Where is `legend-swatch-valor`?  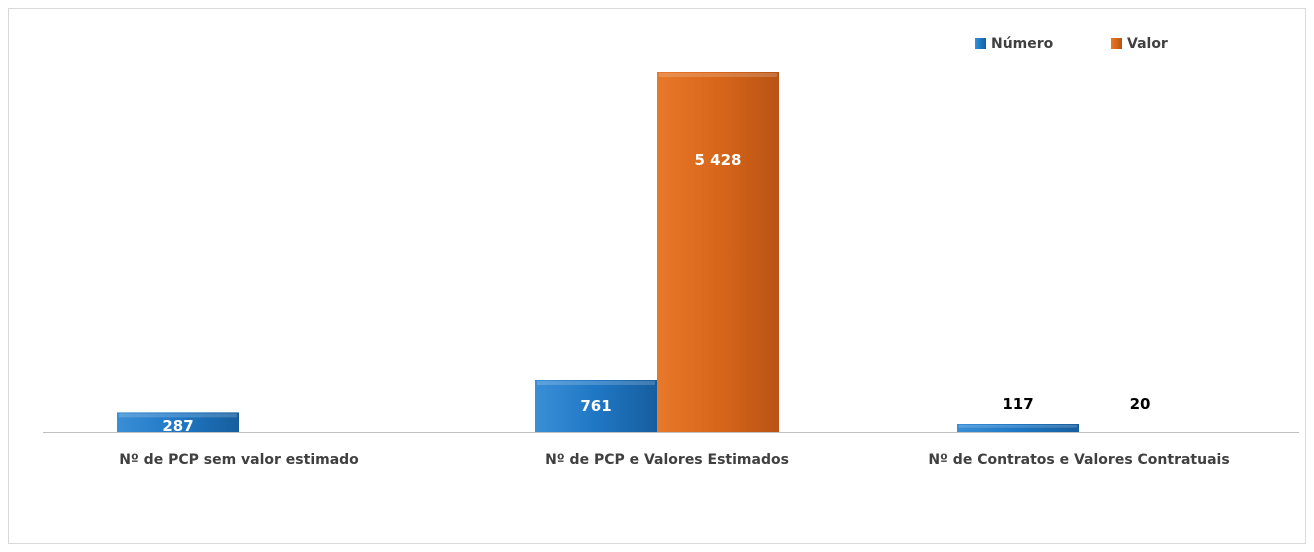
legend-swatch-valor is located at coordinates (1116, 43).